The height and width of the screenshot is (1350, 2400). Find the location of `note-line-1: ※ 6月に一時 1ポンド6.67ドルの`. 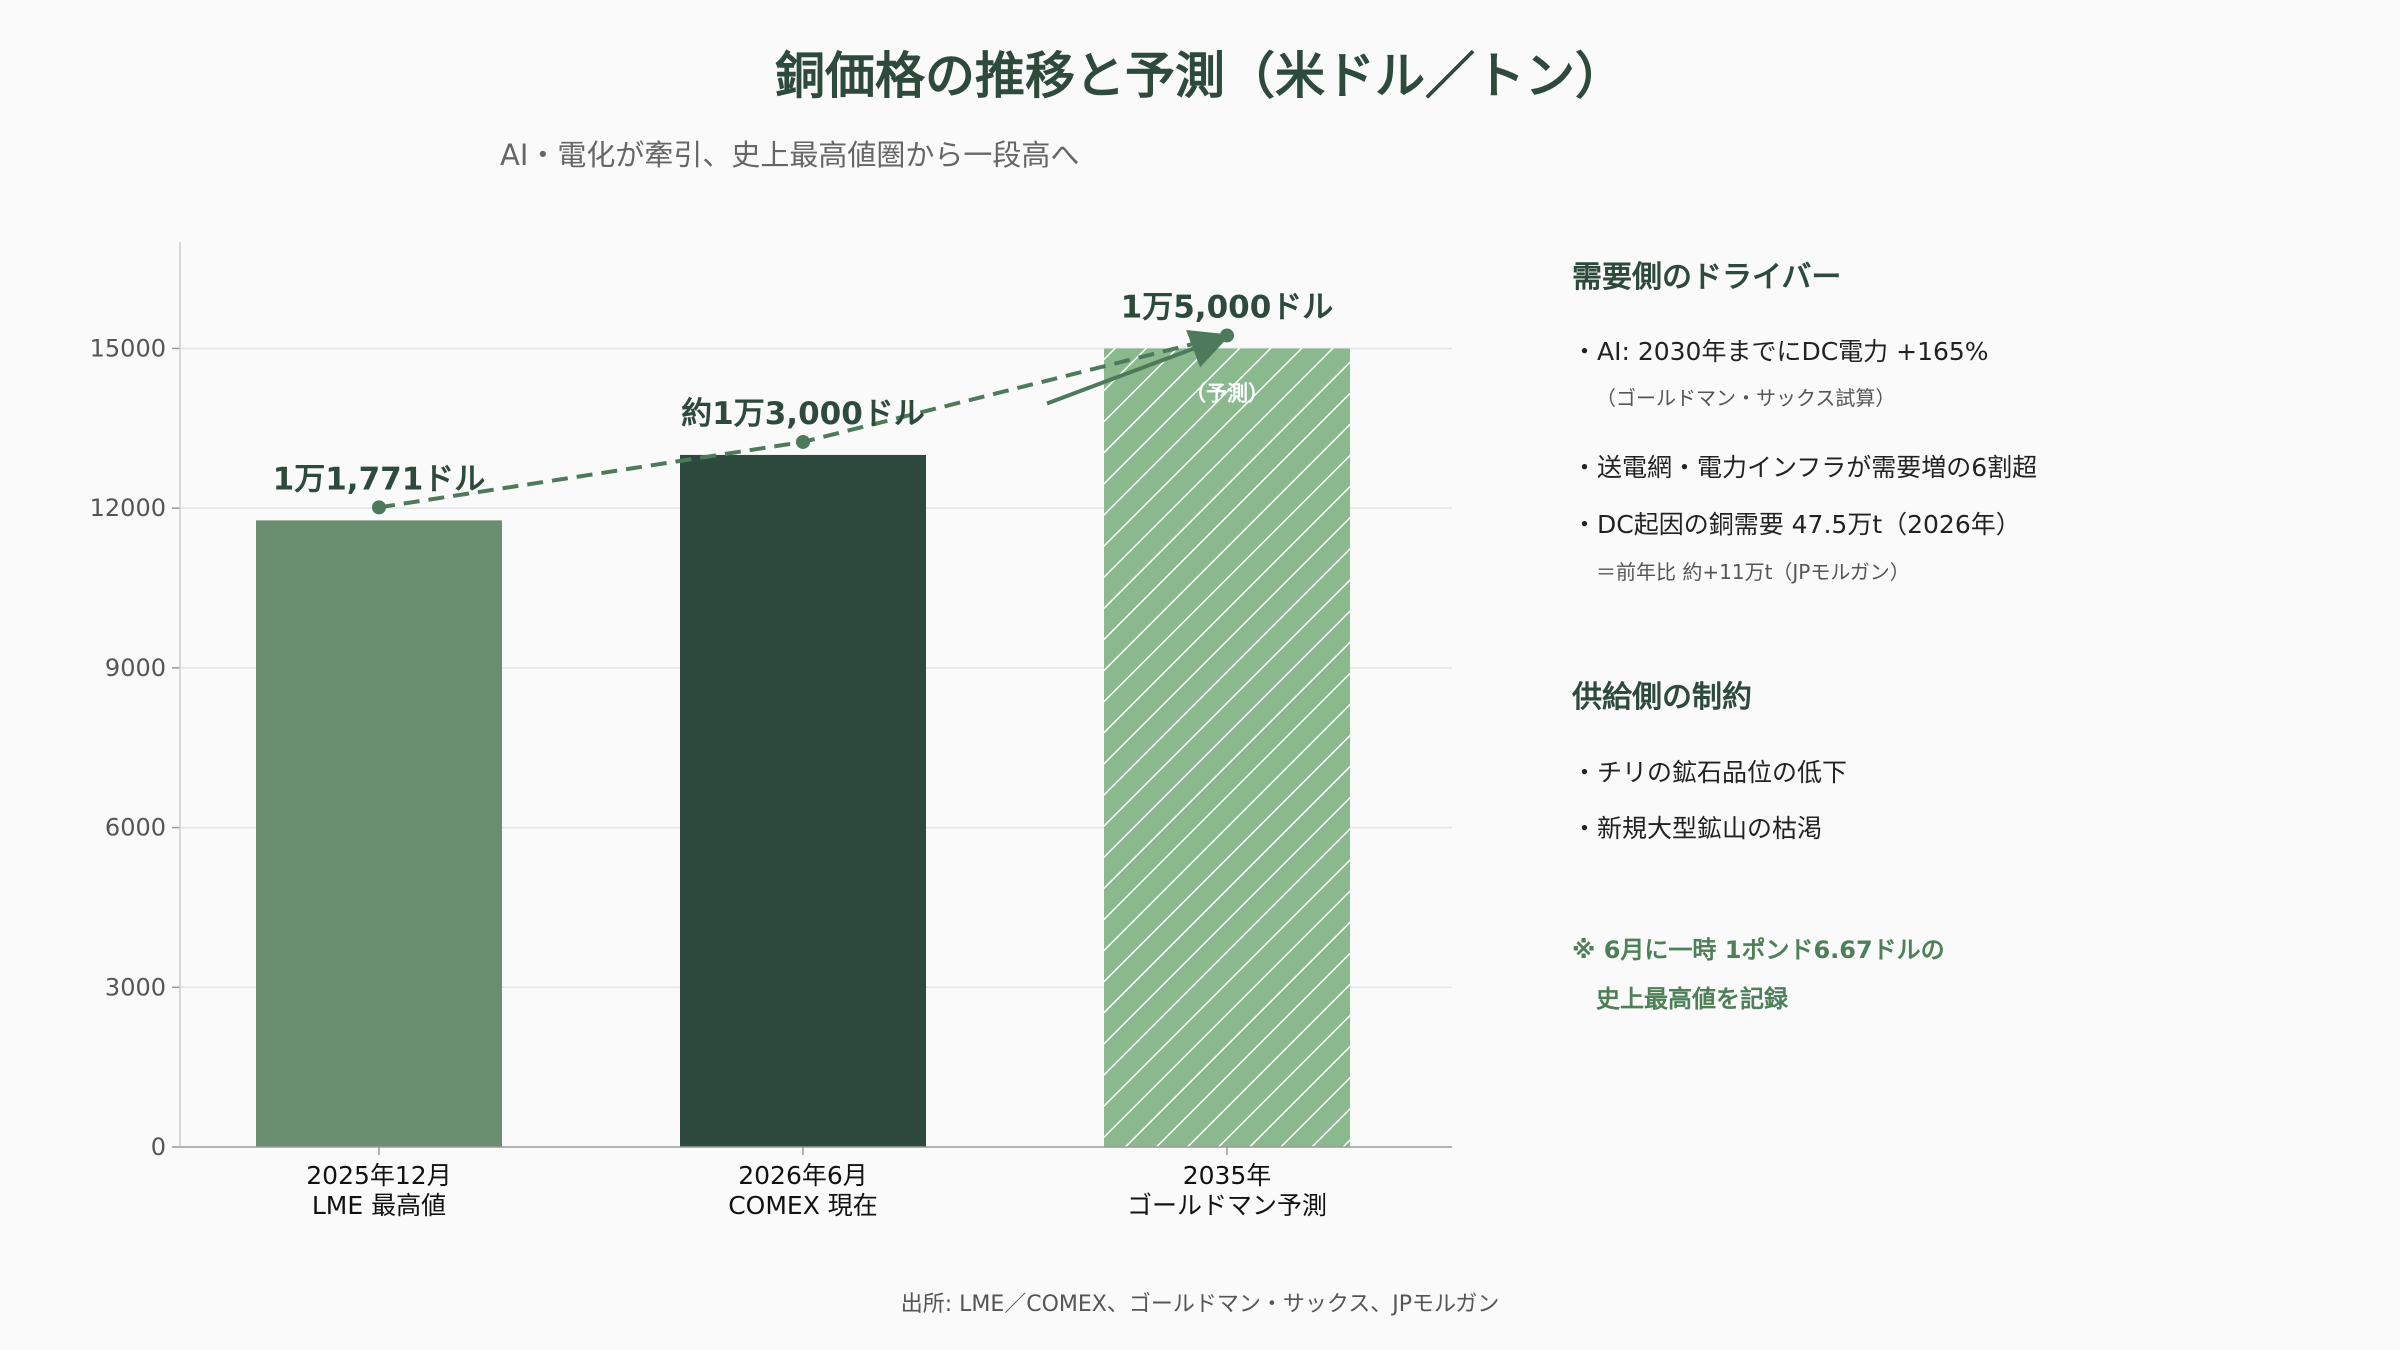

note-line-1: ※ 6月に一時 1ポンド6.67ドルの is located at coordinates (1758, 950).